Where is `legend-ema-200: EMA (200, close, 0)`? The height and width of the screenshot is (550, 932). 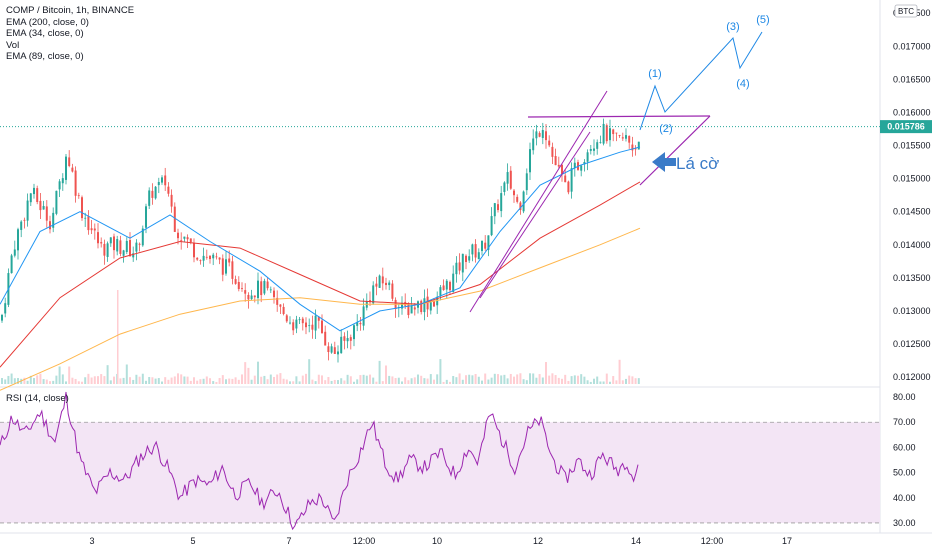 legend-ema-200: EMA (200, close, 0) is located at coordinates (47, 22).